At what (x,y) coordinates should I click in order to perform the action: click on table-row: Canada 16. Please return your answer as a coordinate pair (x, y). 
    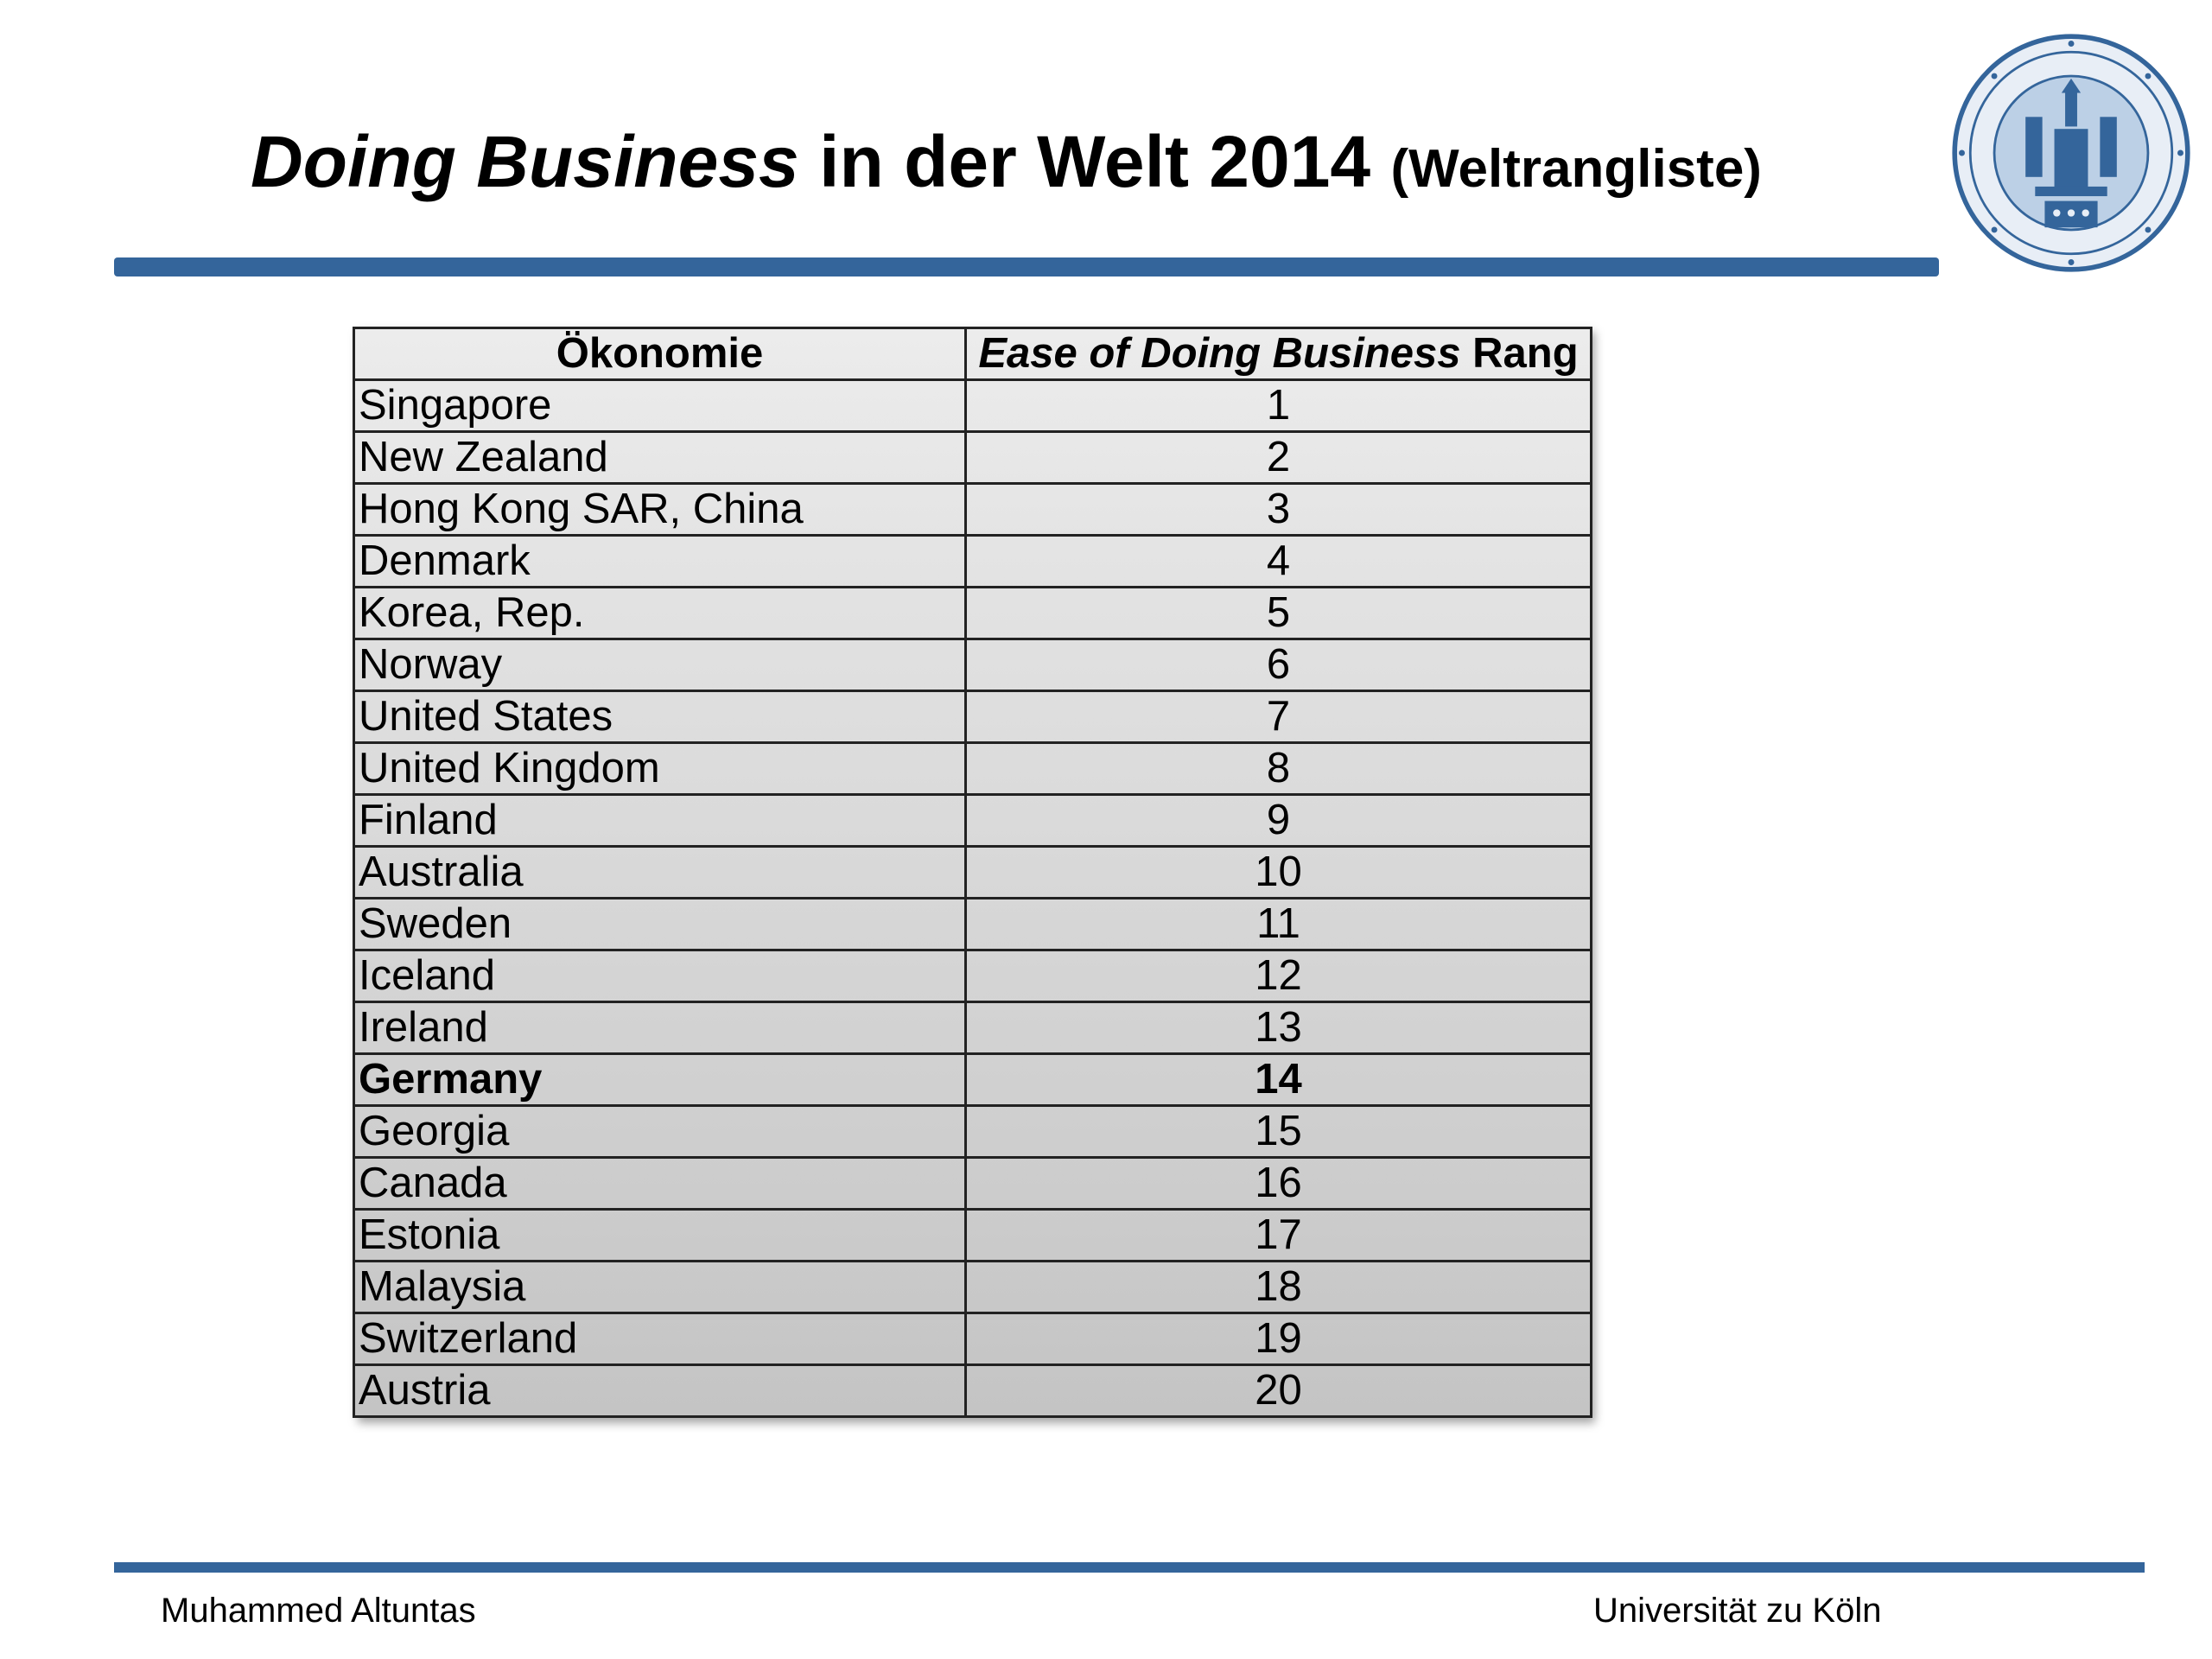
    Looking at the image, I should click on (972, 1183).